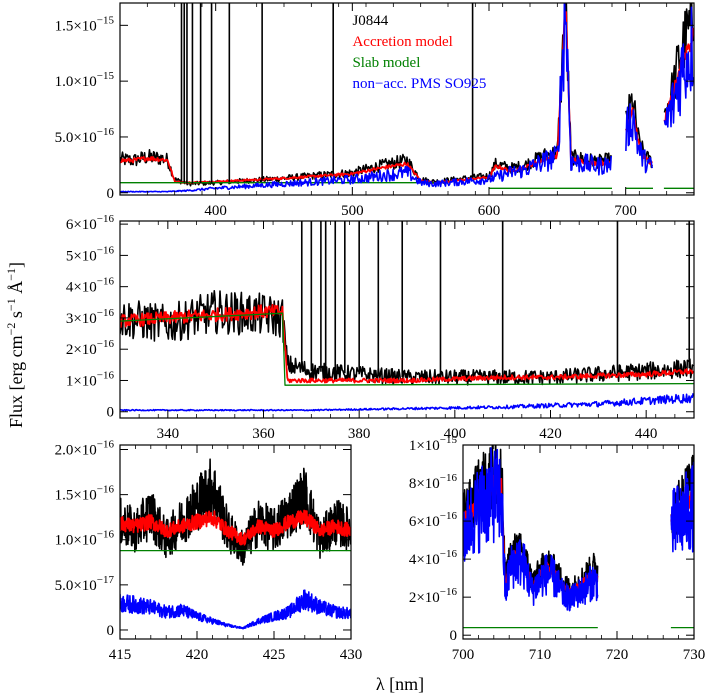 This screenshot has height=697, width=706. I want to click on y-axis-label-part: −2, so click(11, 329).